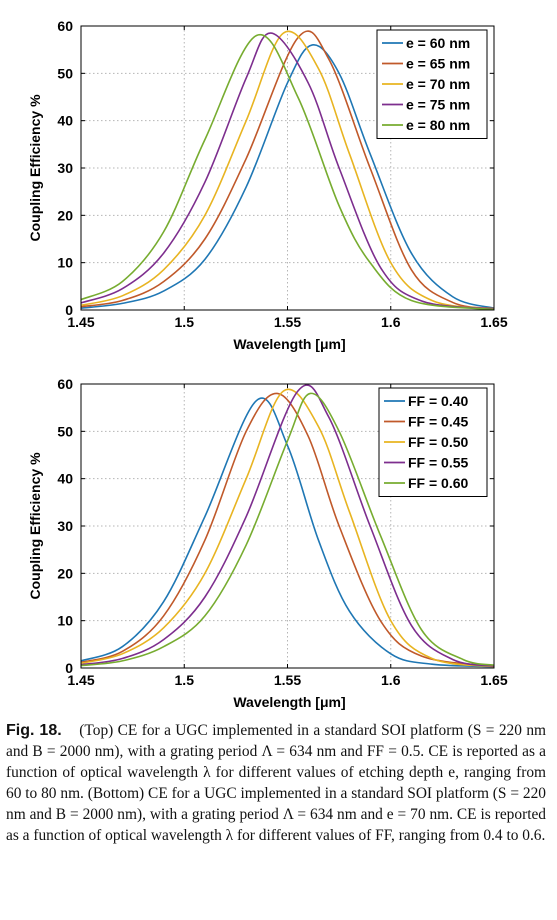 This screenshot has width=557, height=920. I want to click on legend-label-3: FF = 0.50, so click(438, 442).